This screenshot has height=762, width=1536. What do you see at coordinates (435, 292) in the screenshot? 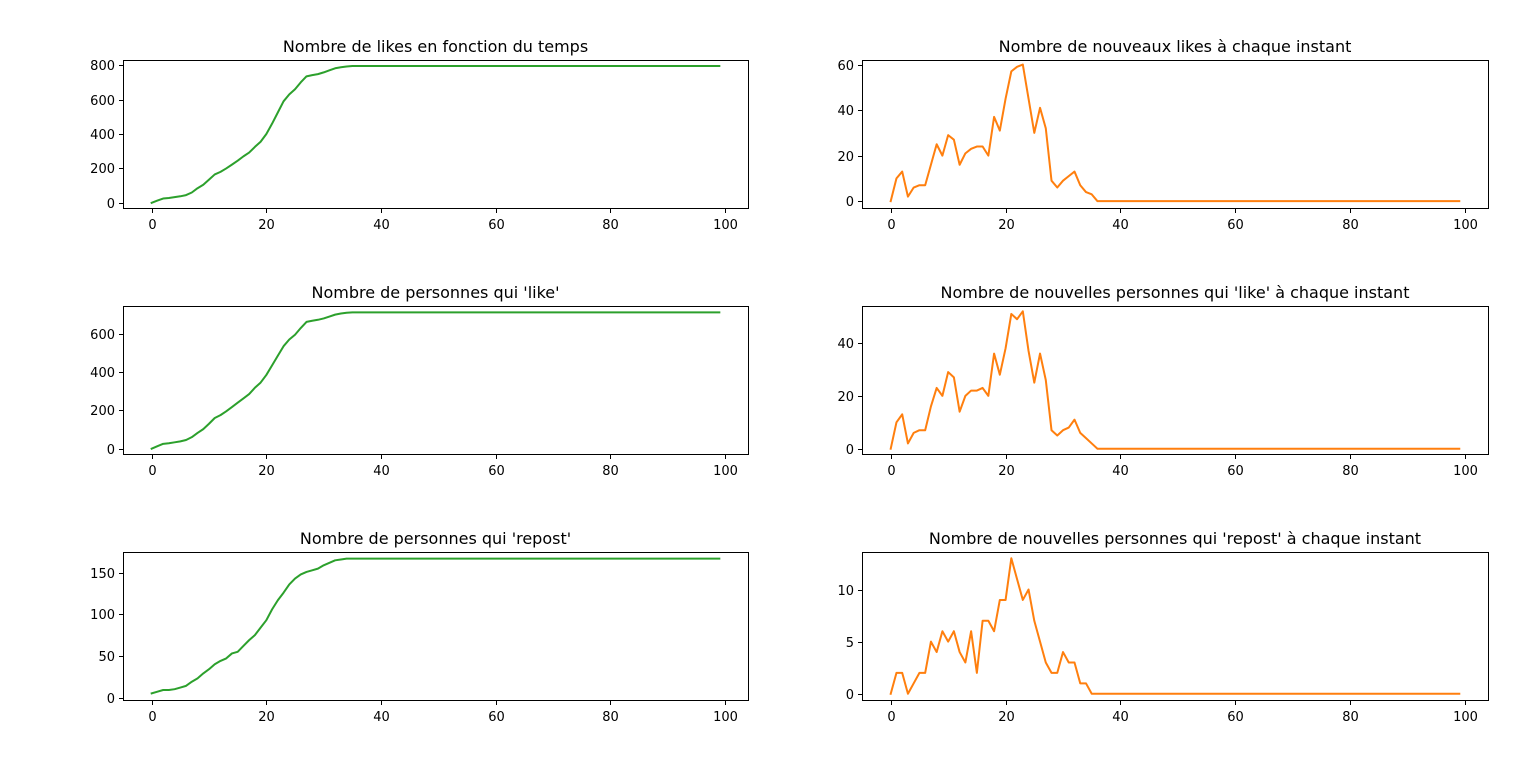
I see `chart-title: Nombre de personnes qui 'like'` at bounding box center [435, 292].